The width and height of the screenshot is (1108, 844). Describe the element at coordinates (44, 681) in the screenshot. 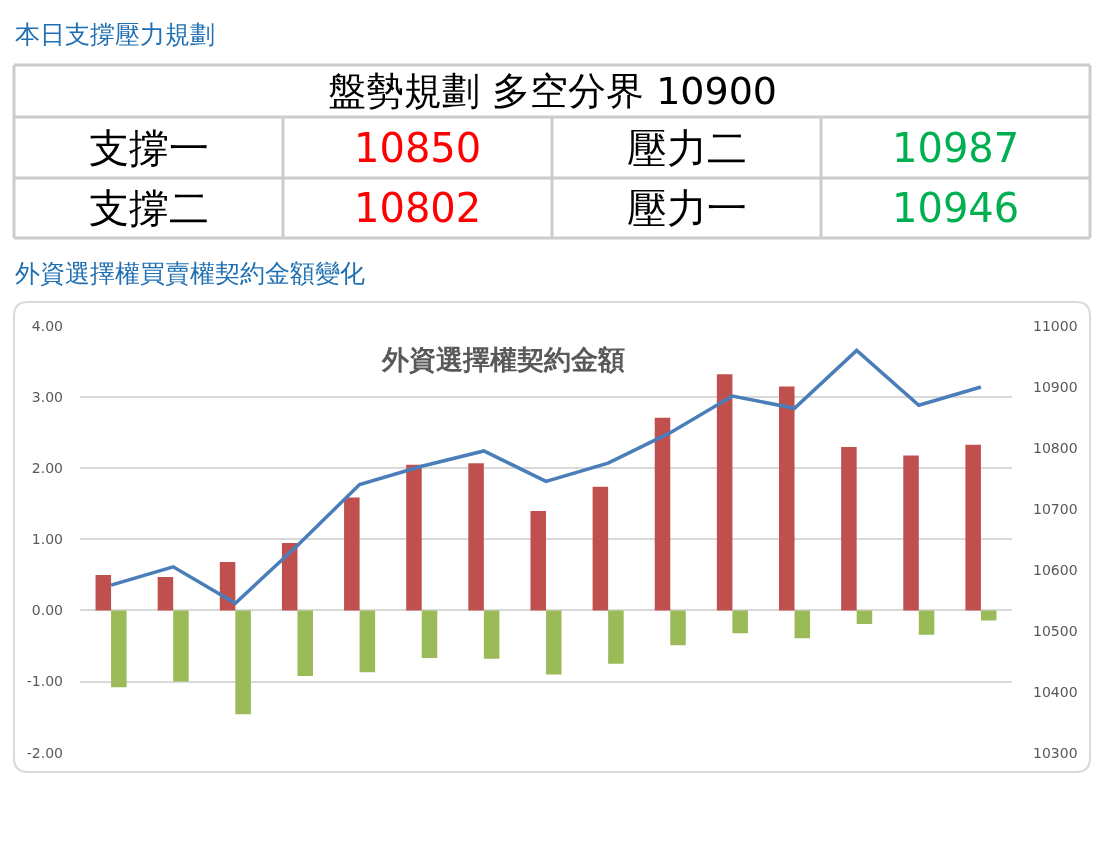

I see `y-tick-label: -1.00` at that location.